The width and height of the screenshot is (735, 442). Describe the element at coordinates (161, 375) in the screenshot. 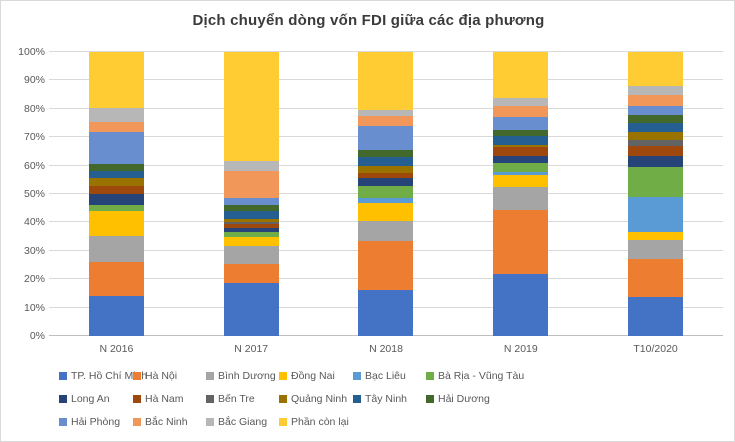

I see `legend-label: Hà Nội` at that location.